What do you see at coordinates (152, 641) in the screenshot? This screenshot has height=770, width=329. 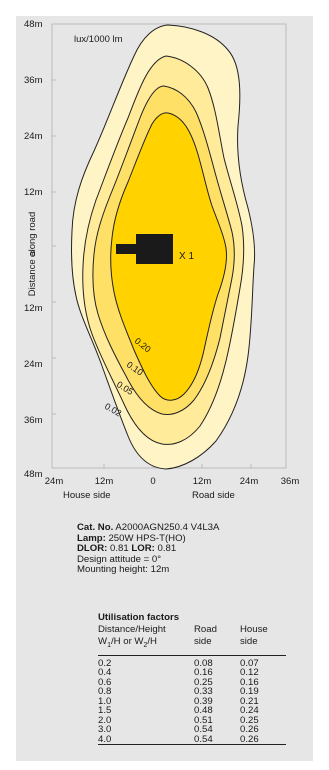 I see `w-end: /H` at bounding box center [152, 641].